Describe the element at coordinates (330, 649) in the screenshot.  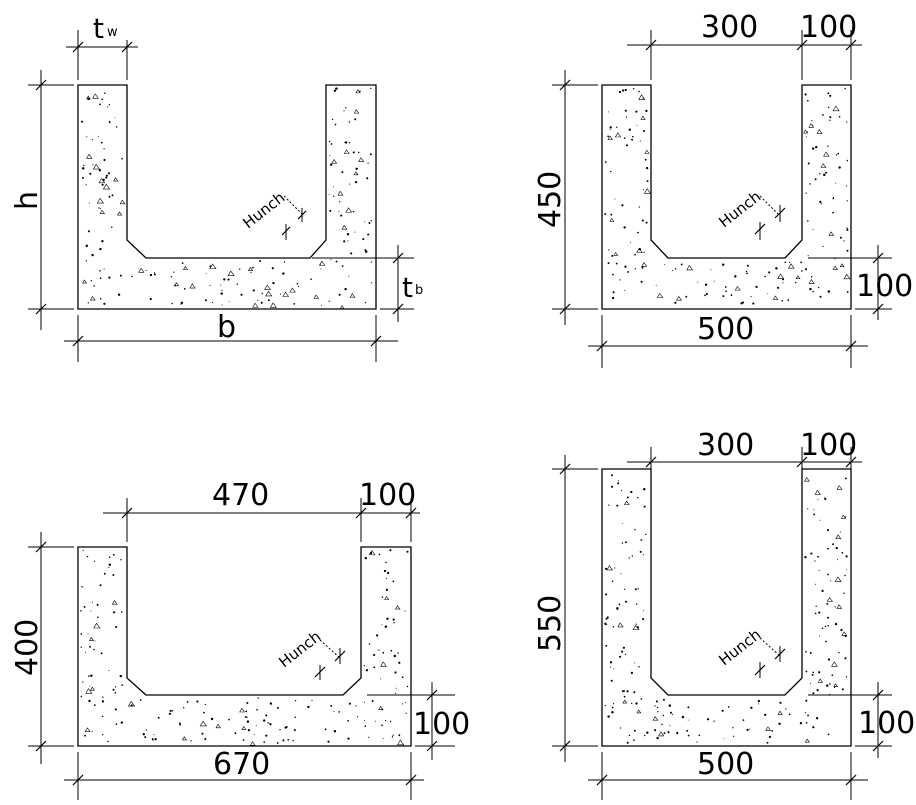
I see `hunch-leader` at that location.